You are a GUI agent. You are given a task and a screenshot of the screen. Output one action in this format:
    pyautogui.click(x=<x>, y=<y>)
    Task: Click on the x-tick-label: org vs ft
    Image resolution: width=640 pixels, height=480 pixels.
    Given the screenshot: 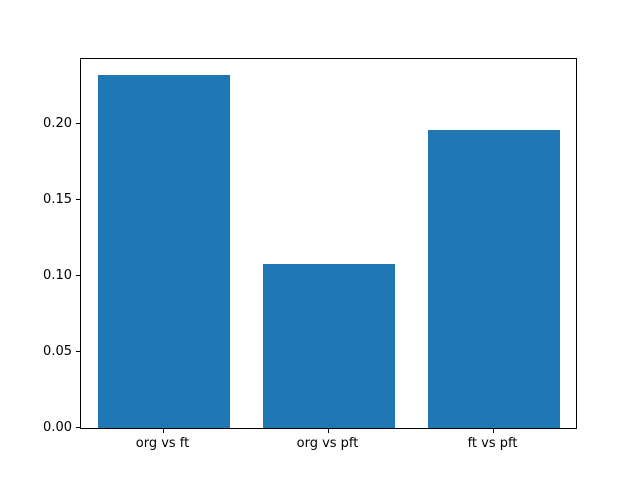 What is the action you would take?
    pyautogui.click(x=162, y=443)
    